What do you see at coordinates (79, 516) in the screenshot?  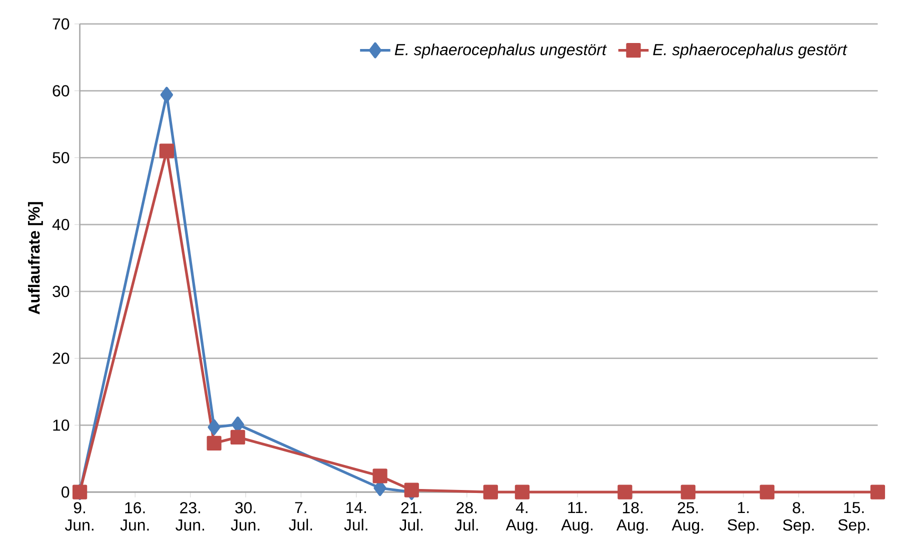 I see `x-tick-label: 9. Jun.` at bounding box center [79, 516].